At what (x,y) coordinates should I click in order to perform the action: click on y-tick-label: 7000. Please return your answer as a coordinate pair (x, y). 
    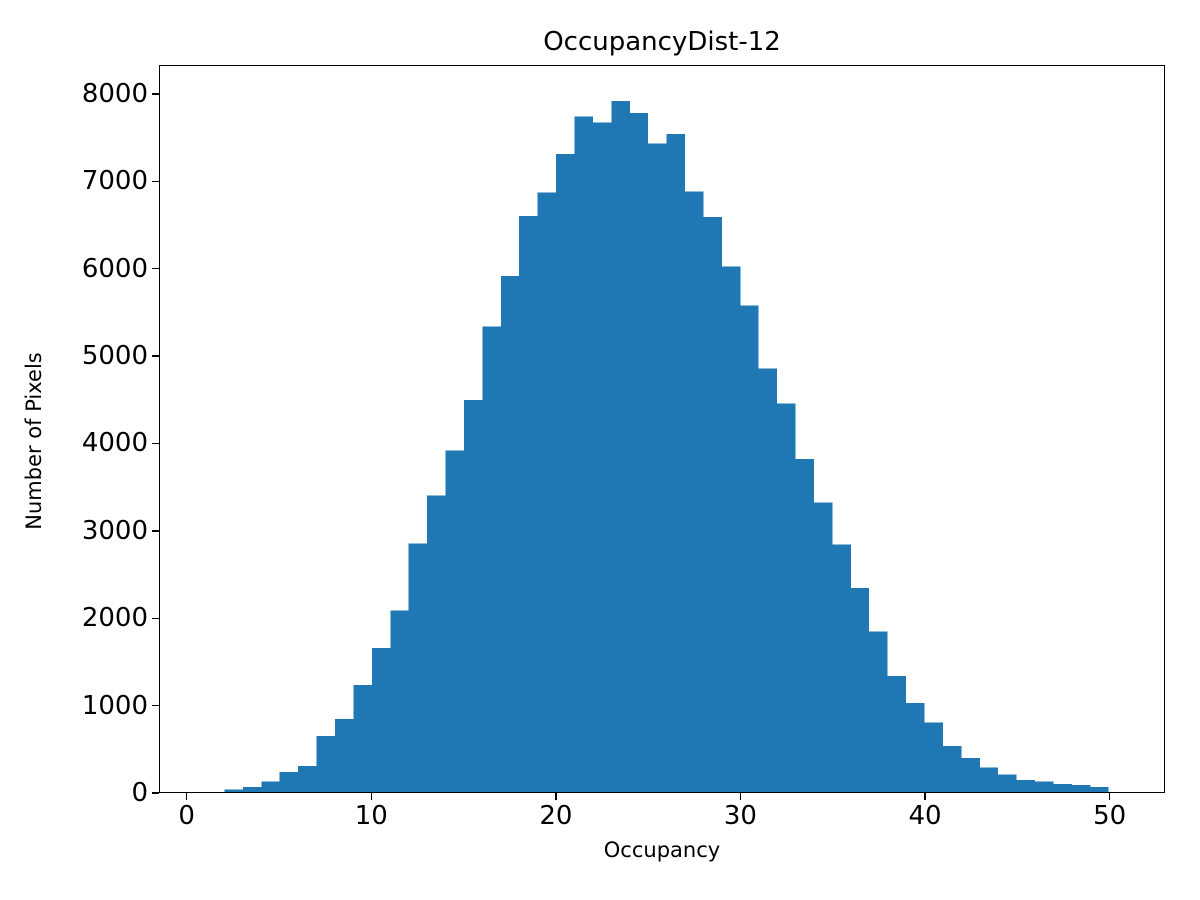
    Looking at the image, I should click on (114, 181).